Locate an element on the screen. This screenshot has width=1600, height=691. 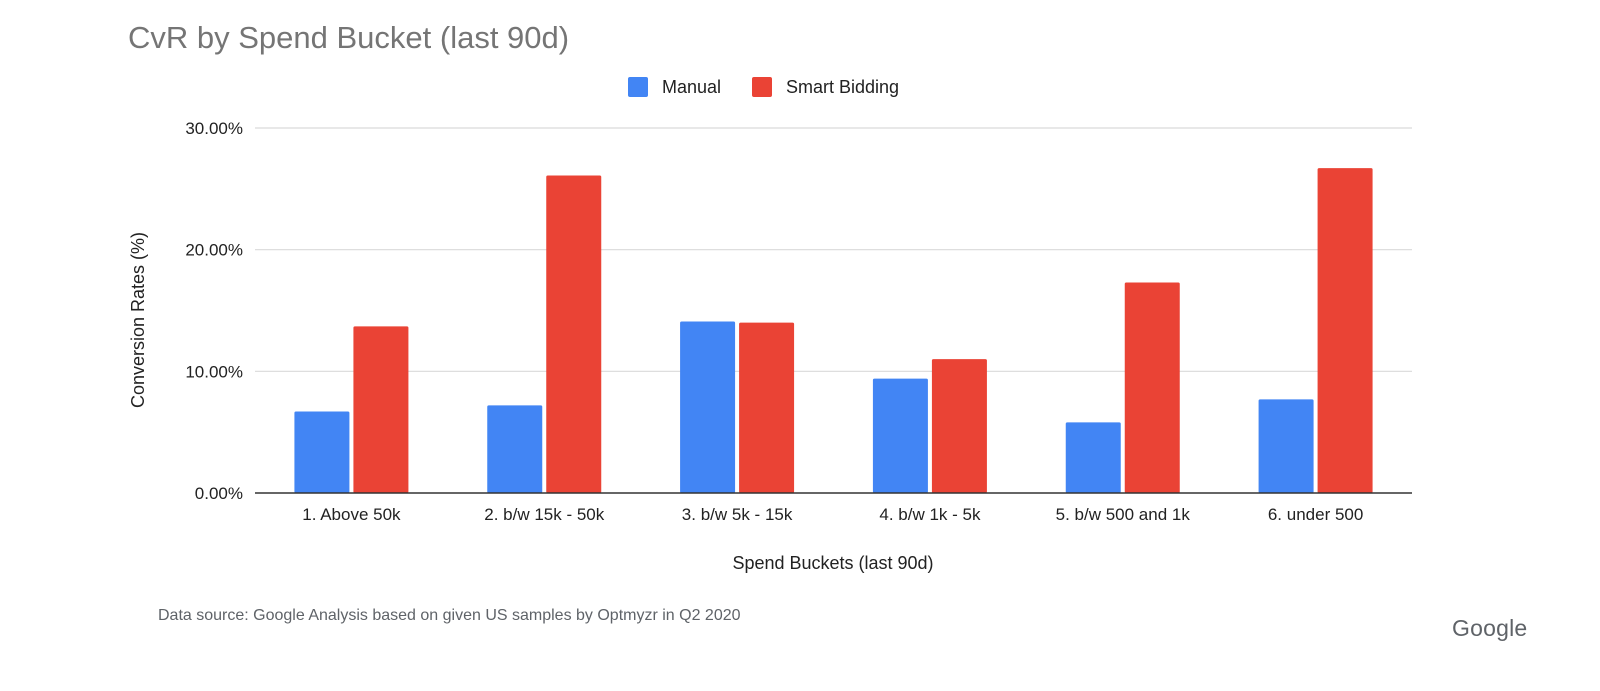
legend-swatch-smart-bidding is located at coordinates (762, 87).